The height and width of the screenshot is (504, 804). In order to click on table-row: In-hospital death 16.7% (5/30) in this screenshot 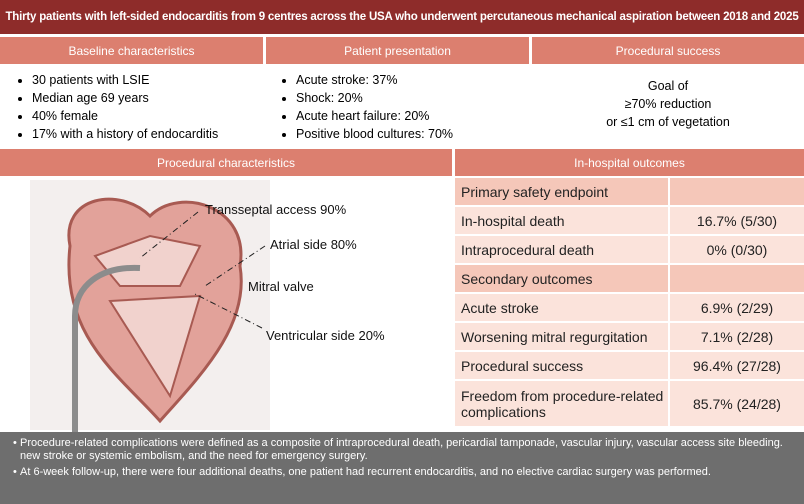, I will do `click(629, 220)`.